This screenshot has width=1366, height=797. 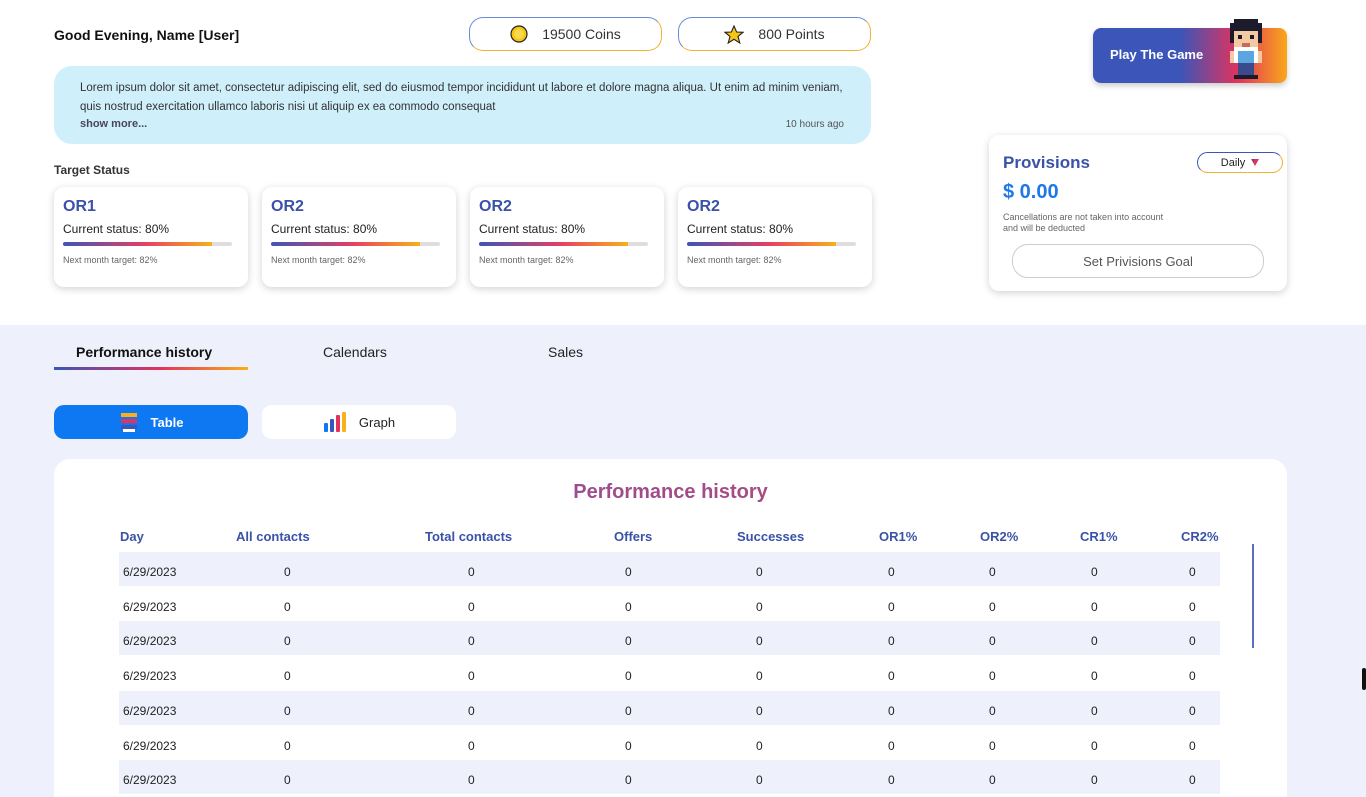 What do you see at coordinates (898, 536) in the screenshot?
I see `column-header-or1: OR1%` at bounding box center [898, 536].